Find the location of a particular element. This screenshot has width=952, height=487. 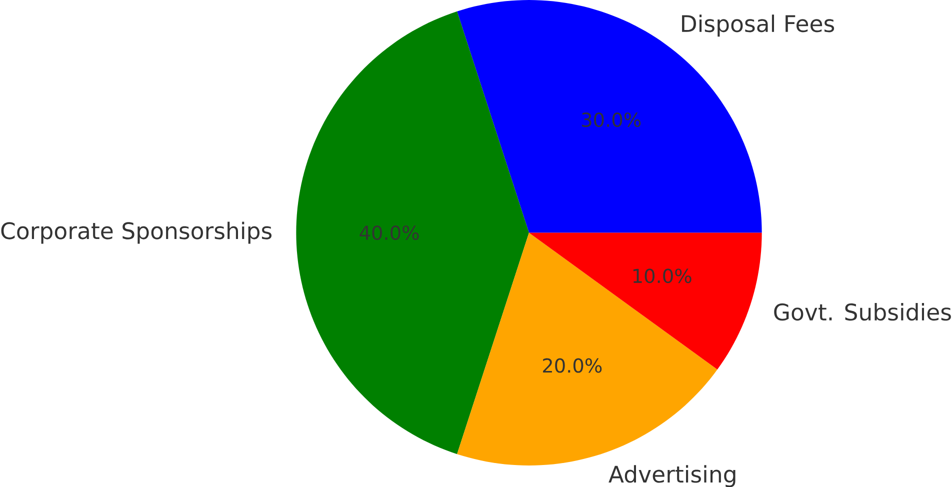

slice-label: Advertising is located at coordinates (672, 476).